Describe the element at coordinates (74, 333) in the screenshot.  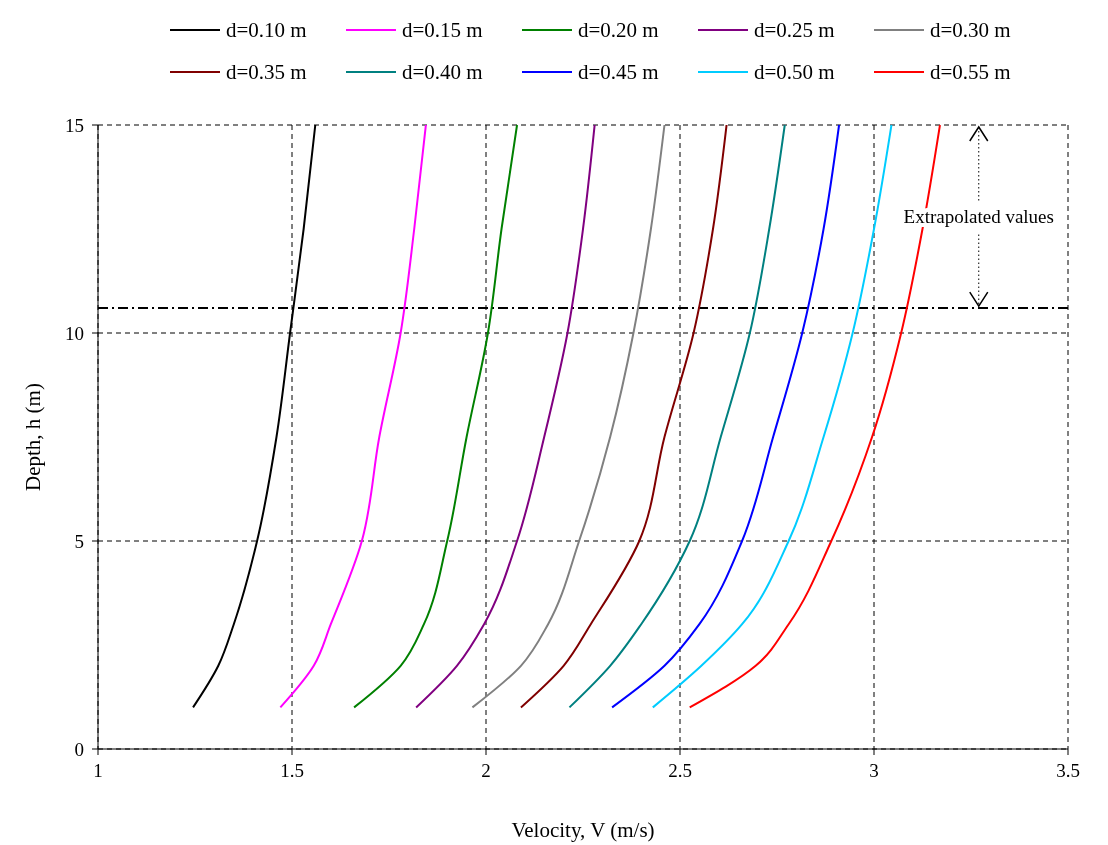
I see `y-tick-label: 10` at that location.